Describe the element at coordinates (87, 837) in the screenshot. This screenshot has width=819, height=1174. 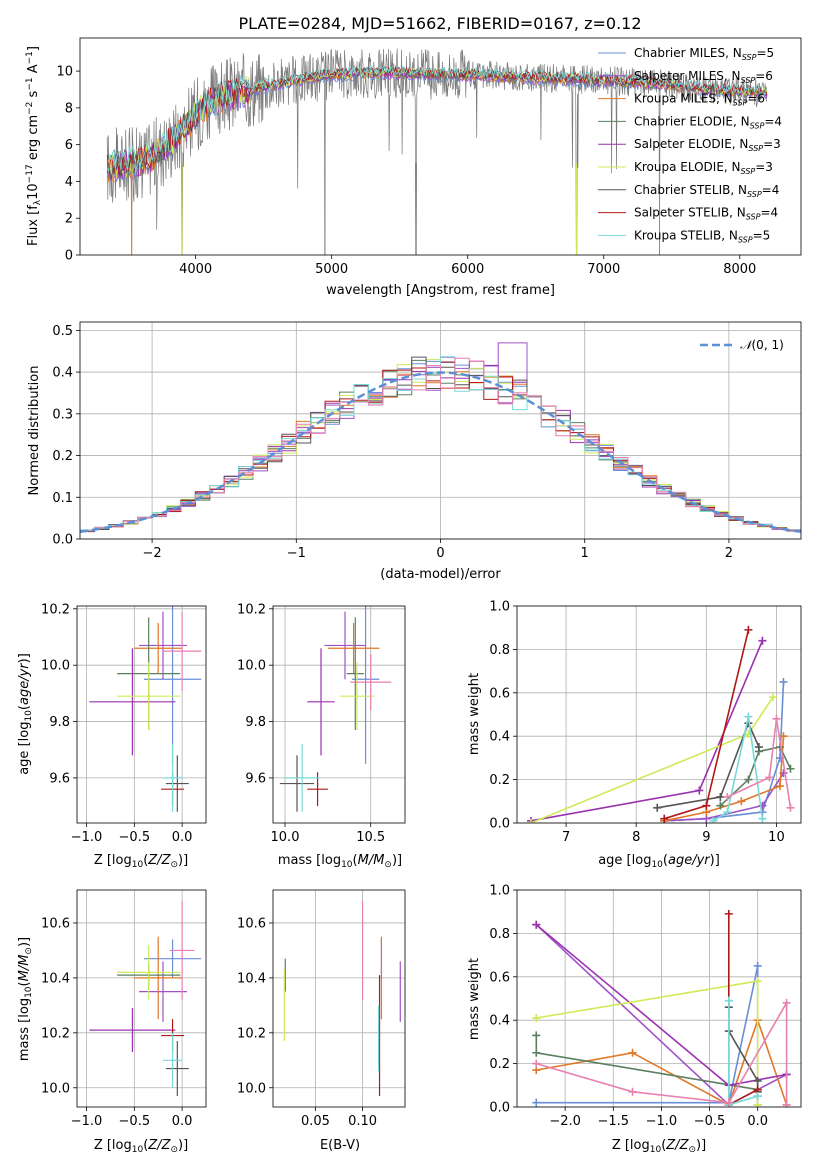
I see `x-tick-label: −1.0` at that location.